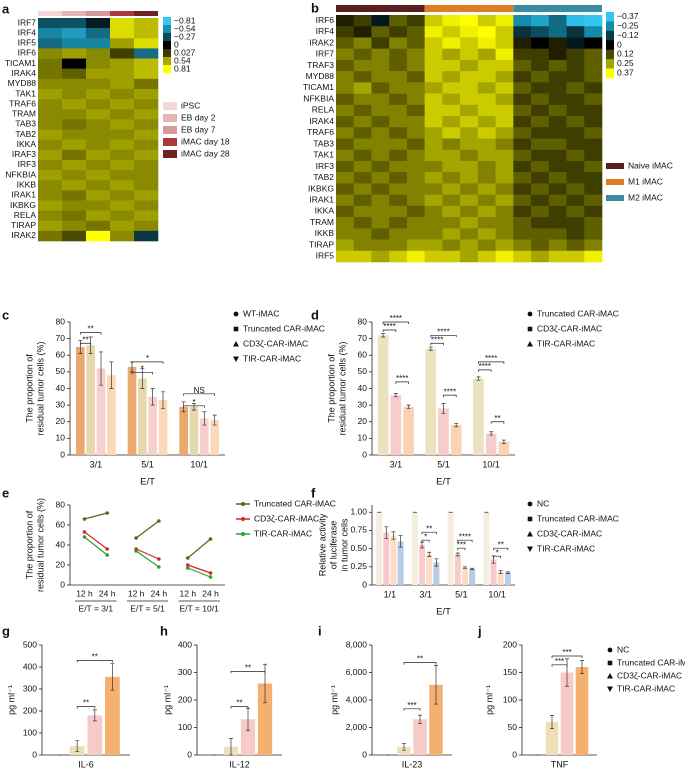 This screenshot has height=782, width=685. Describe the element at coordinates (22, 83) in the screenshot. I see `row-label: MYD88` at that location.